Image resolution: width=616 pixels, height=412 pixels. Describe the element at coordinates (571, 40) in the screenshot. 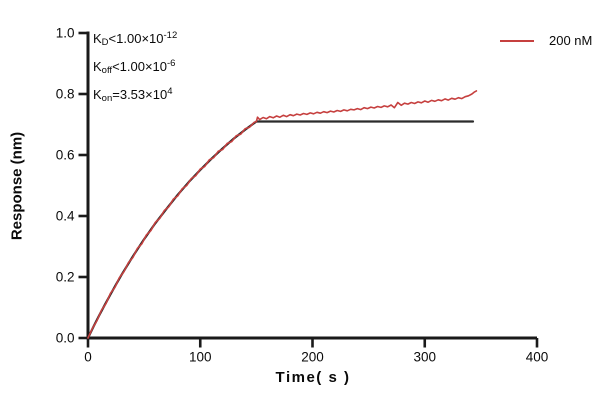

I see `legend-label: 200 nM` at that location.